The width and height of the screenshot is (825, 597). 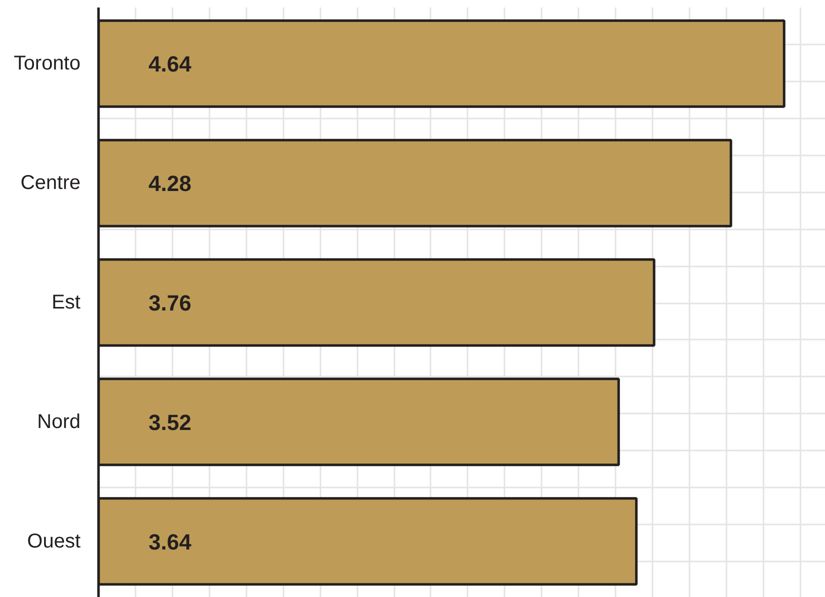 What do you see at coordinates (170, 541) in the screenshot?
I see `data-label: 3.64` at bounding box center [170, 541].